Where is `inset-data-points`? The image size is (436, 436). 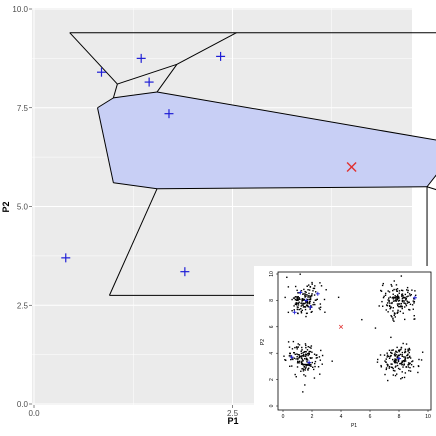
inset-data-points is located at coordinates (353, 333).